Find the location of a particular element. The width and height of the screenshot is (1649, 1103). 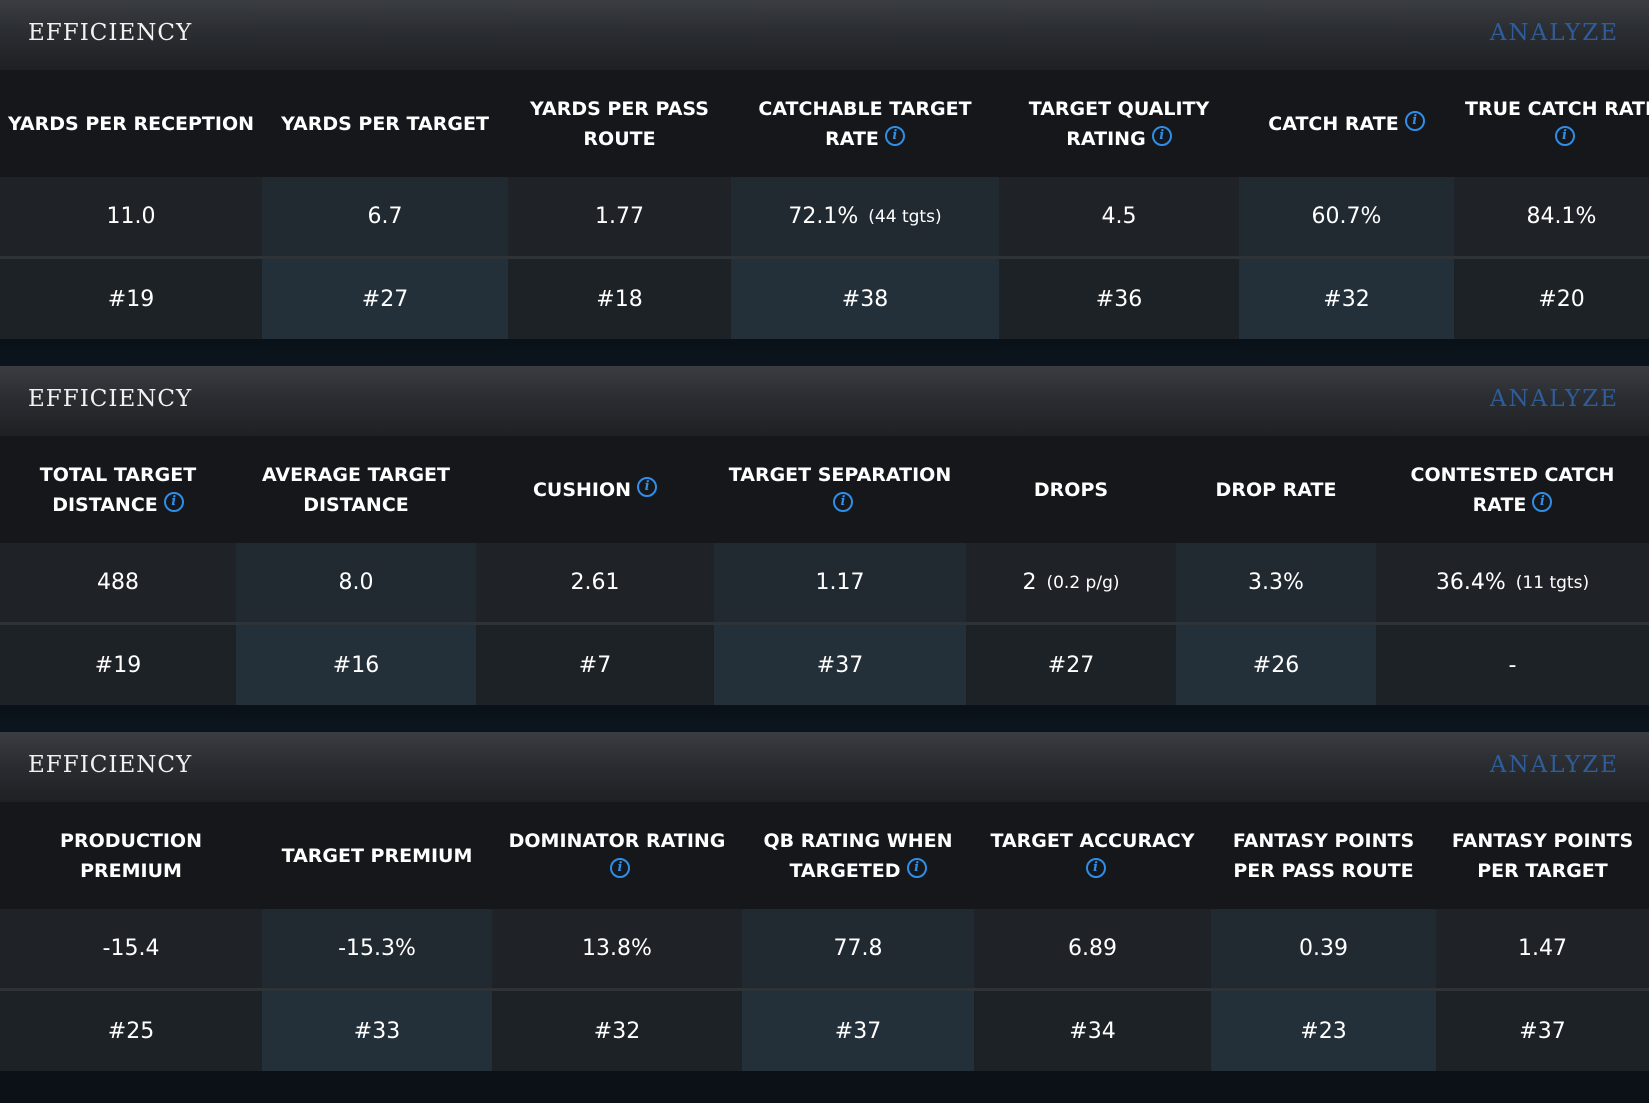

stat-value: 84.1% is located at coordinates (1561, 216).